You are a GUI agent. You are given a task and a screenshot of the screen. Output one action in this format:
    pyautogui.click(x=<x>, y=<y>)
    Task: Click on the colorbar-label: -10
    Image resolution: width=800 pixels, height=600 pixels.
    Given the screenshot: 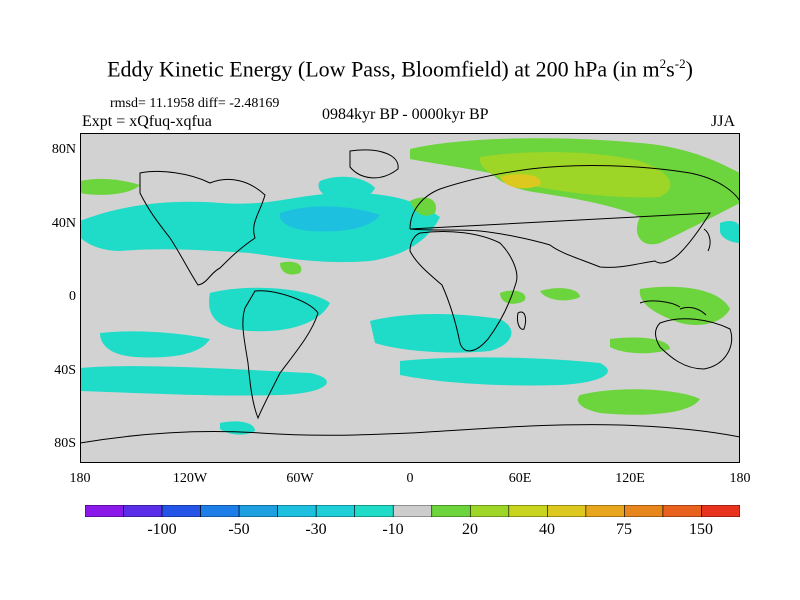 What is the action you would take?
    pyautogui.click(x=393, y=529)
    